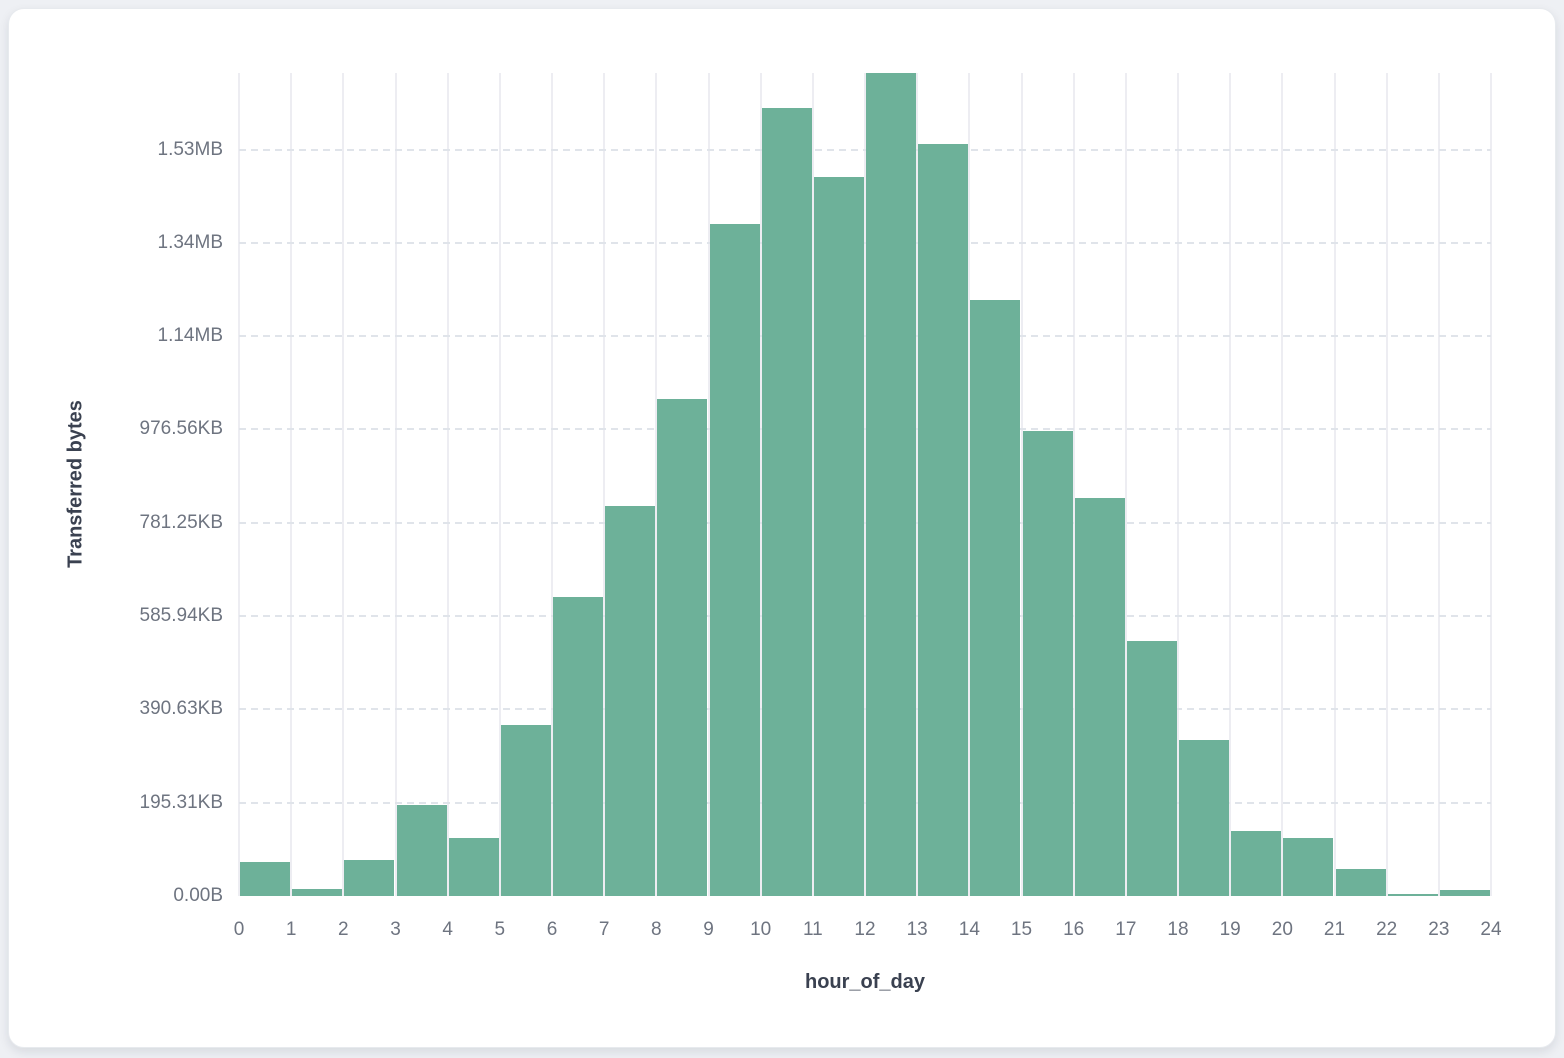 Image resolution: width=1564 pixels, height=1058 pixels. What do you see at coordinates (969, 929) in the screenshot?
I see `x-tick-label: 14` at bounding box center [969, 929].